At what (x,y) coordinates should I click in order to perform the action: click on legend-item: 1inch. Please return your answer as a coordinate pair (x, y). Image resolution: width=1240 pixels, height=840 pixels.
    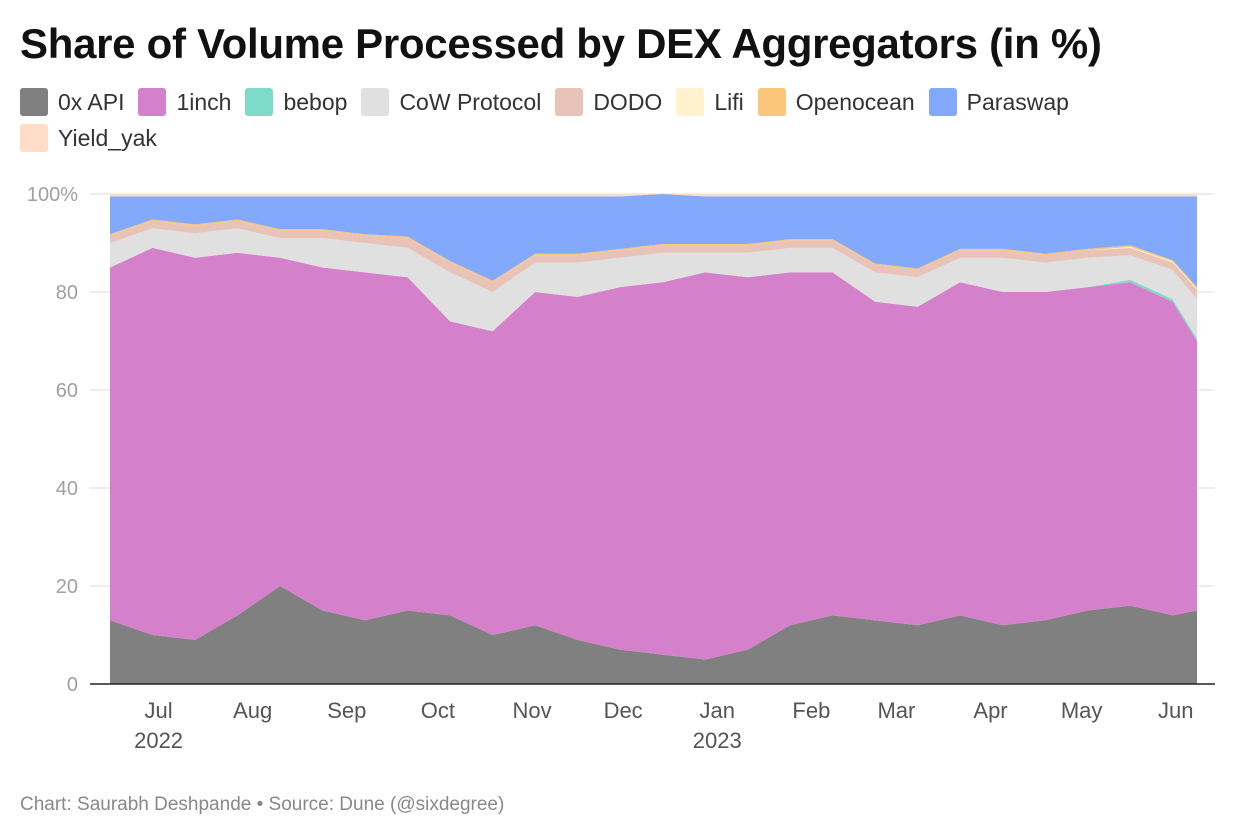
    Looking at the image, I should click on (184, 102).